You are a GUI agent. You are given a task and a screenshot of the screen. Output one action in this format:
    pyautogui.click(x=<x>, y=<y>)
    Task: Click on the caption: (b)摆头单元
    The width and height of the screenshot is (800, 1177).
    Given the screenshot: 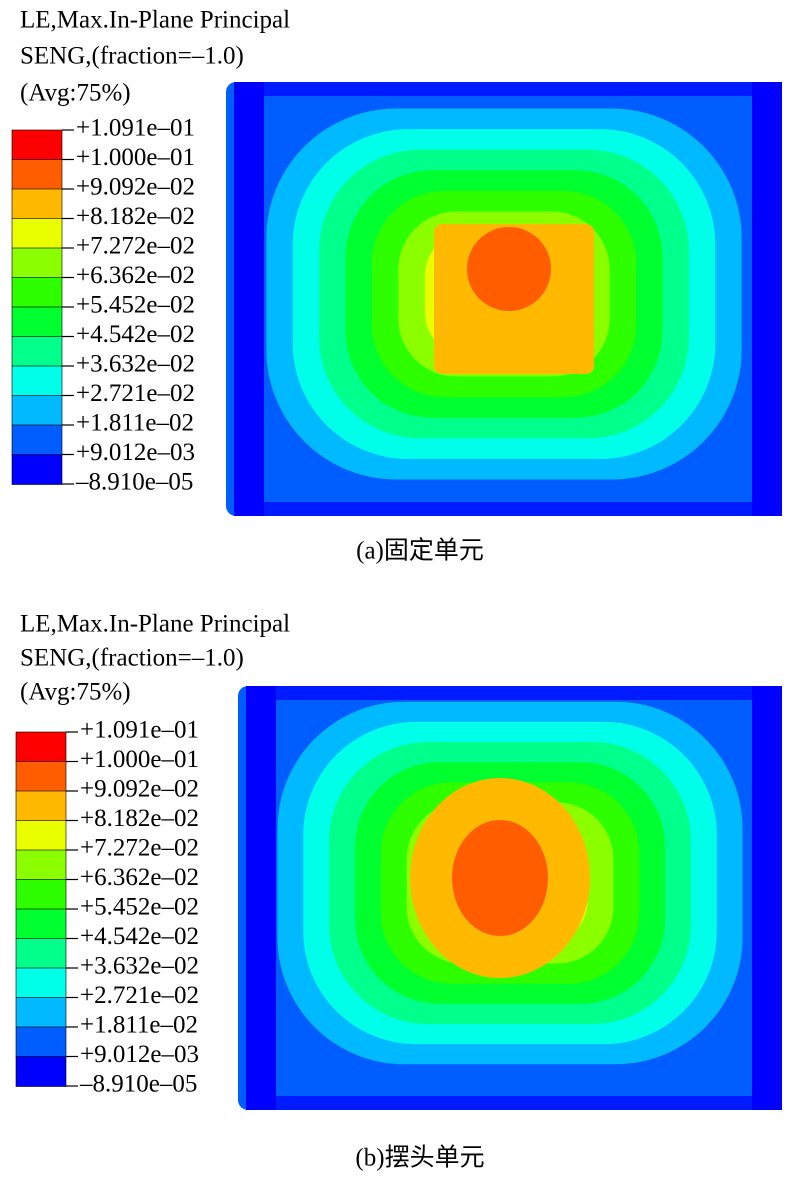 What is the action you would take?
    pyautogui.click(x=419, y=1158)
    